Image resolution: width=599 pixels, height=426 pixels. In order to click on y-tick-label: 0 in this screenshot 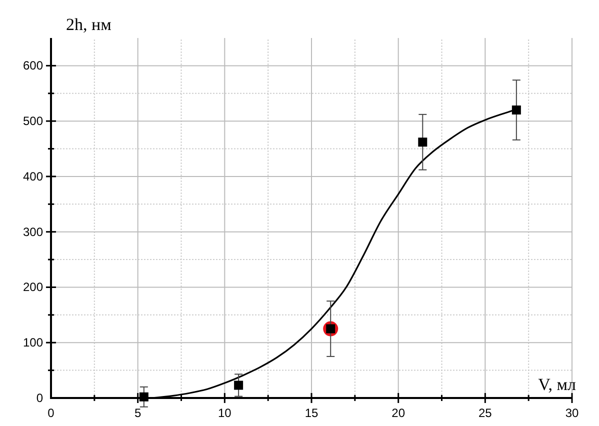, I will do `click(40, 398)`.